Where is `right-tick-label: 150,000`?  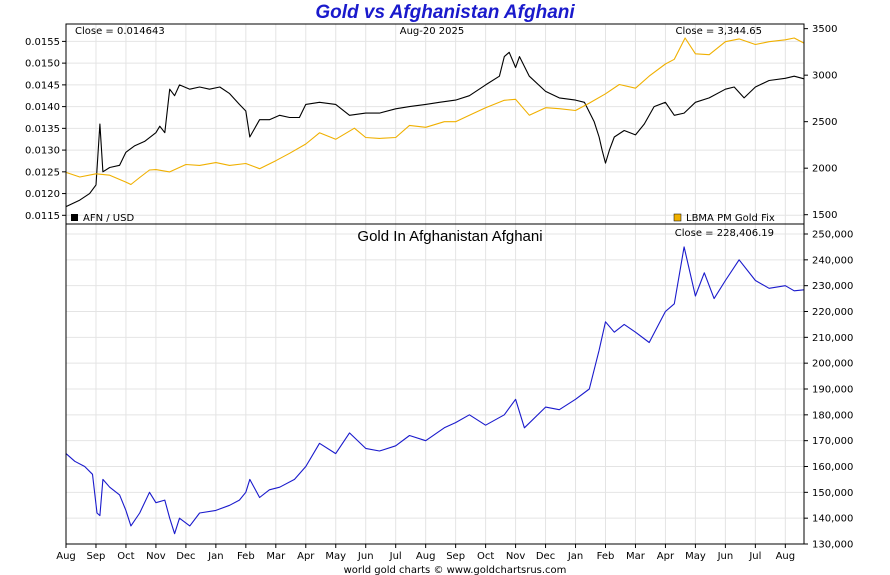
right-tick-label: 150,000 is located at coordinates (832, 493).